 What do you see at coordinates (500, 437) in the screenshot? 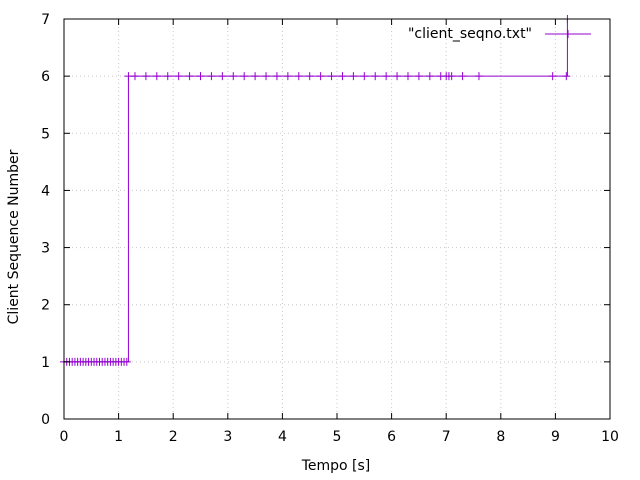
I see `x-tick-label: 8` at bounding box center [500, 437].